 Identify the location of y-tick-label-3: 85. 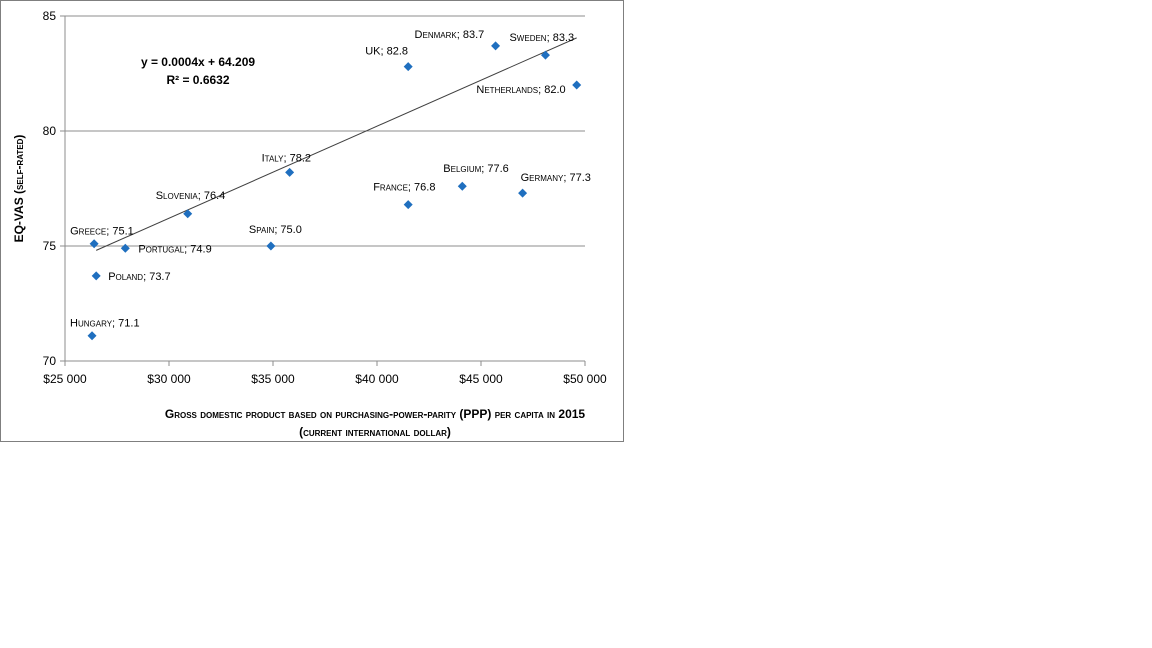
(50, 16).